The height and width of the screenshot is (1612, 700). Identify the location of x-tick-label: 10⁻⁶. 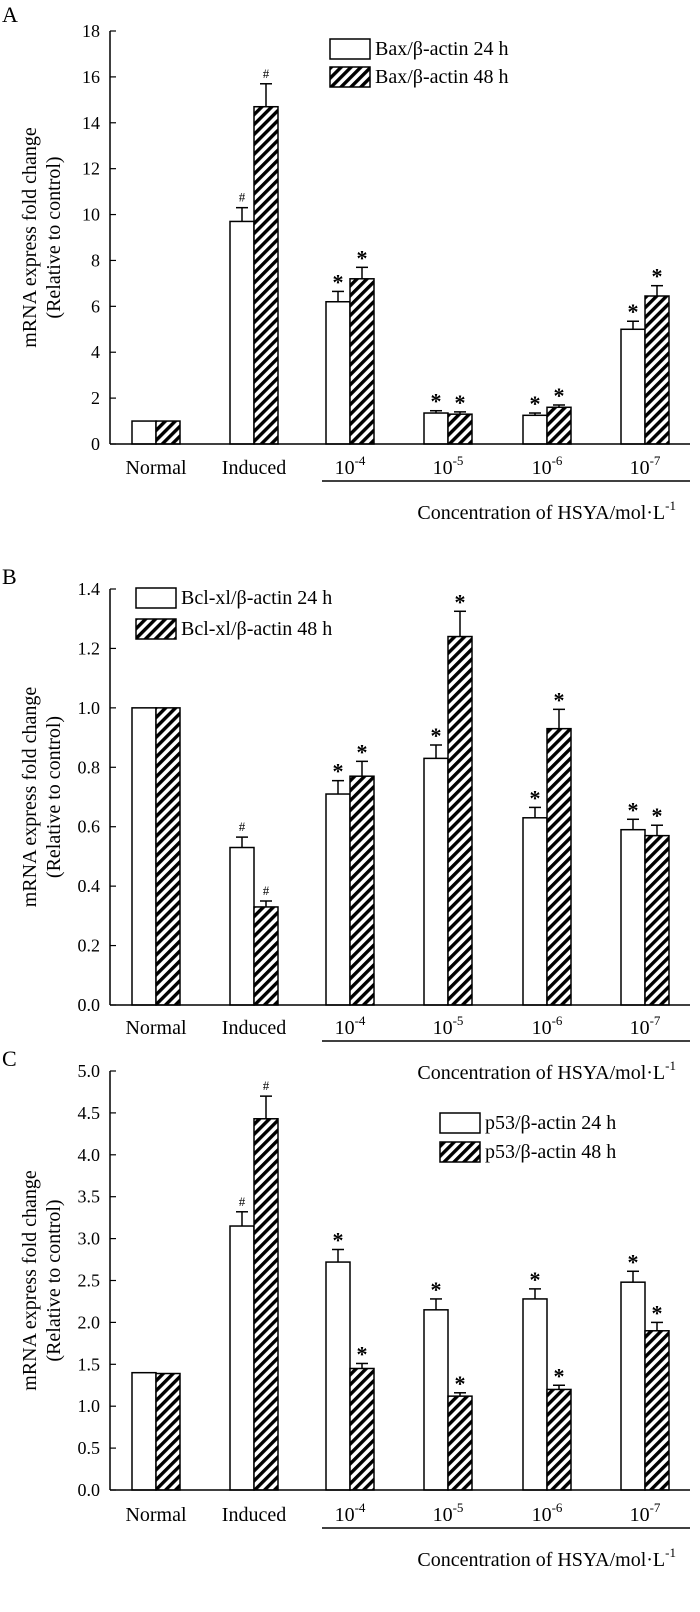
(547, 1026).